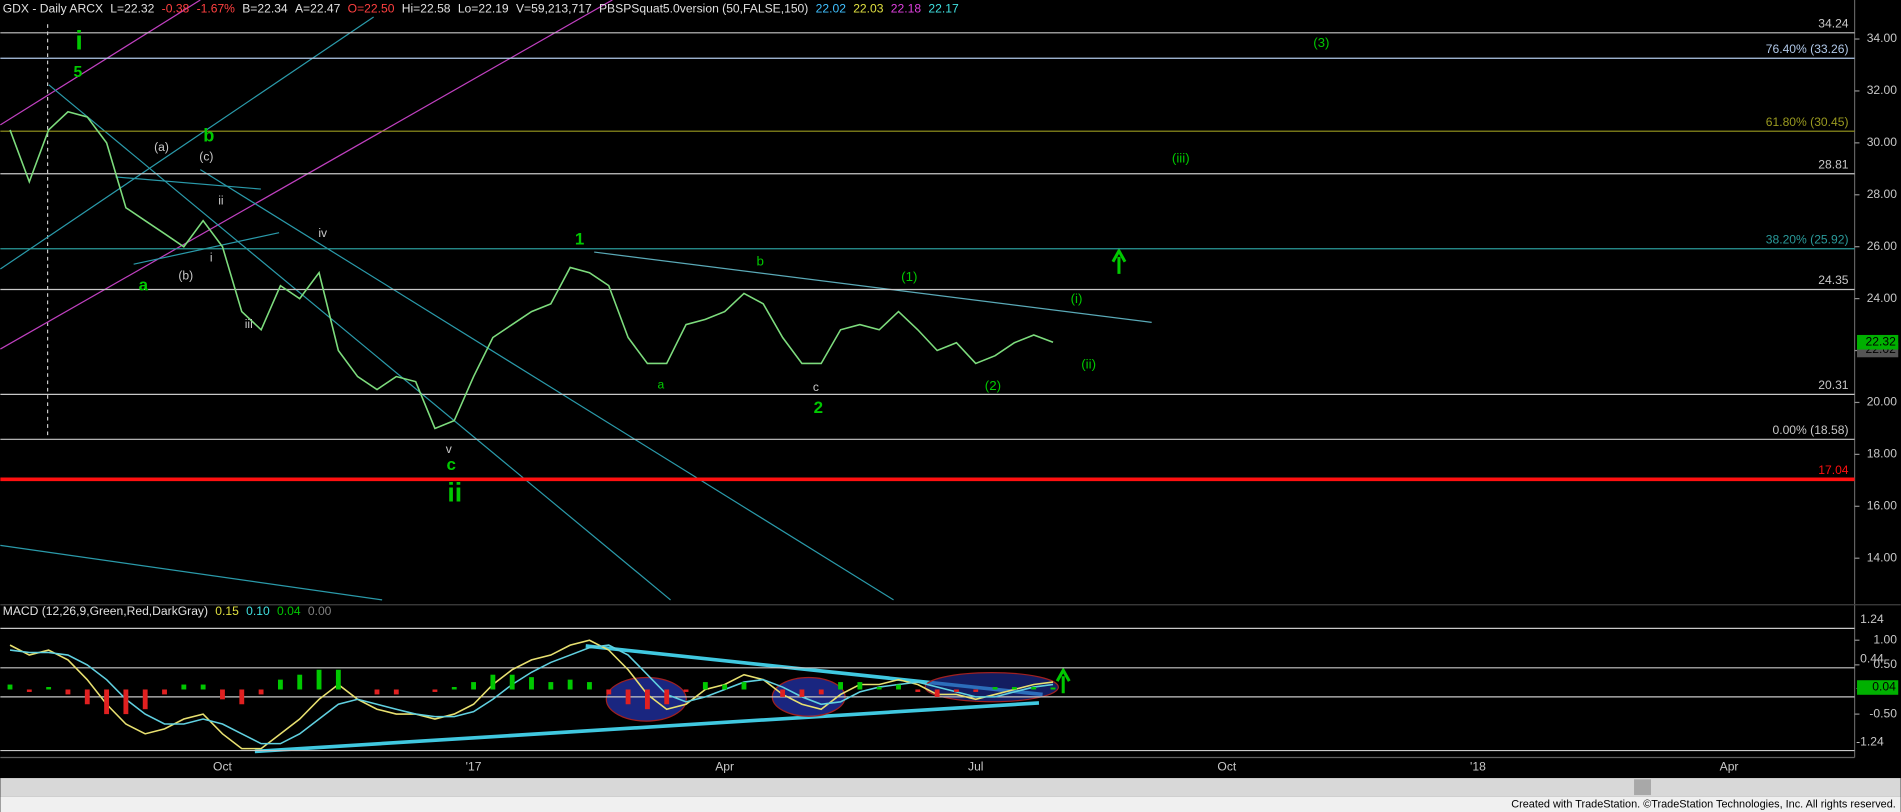  I want to click on wave-label: (iii), so click(1181, 157).